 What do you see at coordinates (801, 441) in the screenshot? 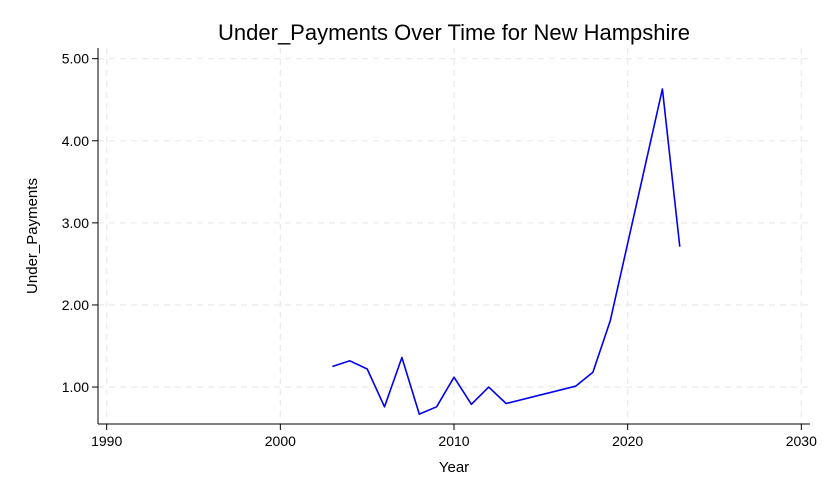
I see `x-tick-label: 2030` at bounding box center [801, 441].